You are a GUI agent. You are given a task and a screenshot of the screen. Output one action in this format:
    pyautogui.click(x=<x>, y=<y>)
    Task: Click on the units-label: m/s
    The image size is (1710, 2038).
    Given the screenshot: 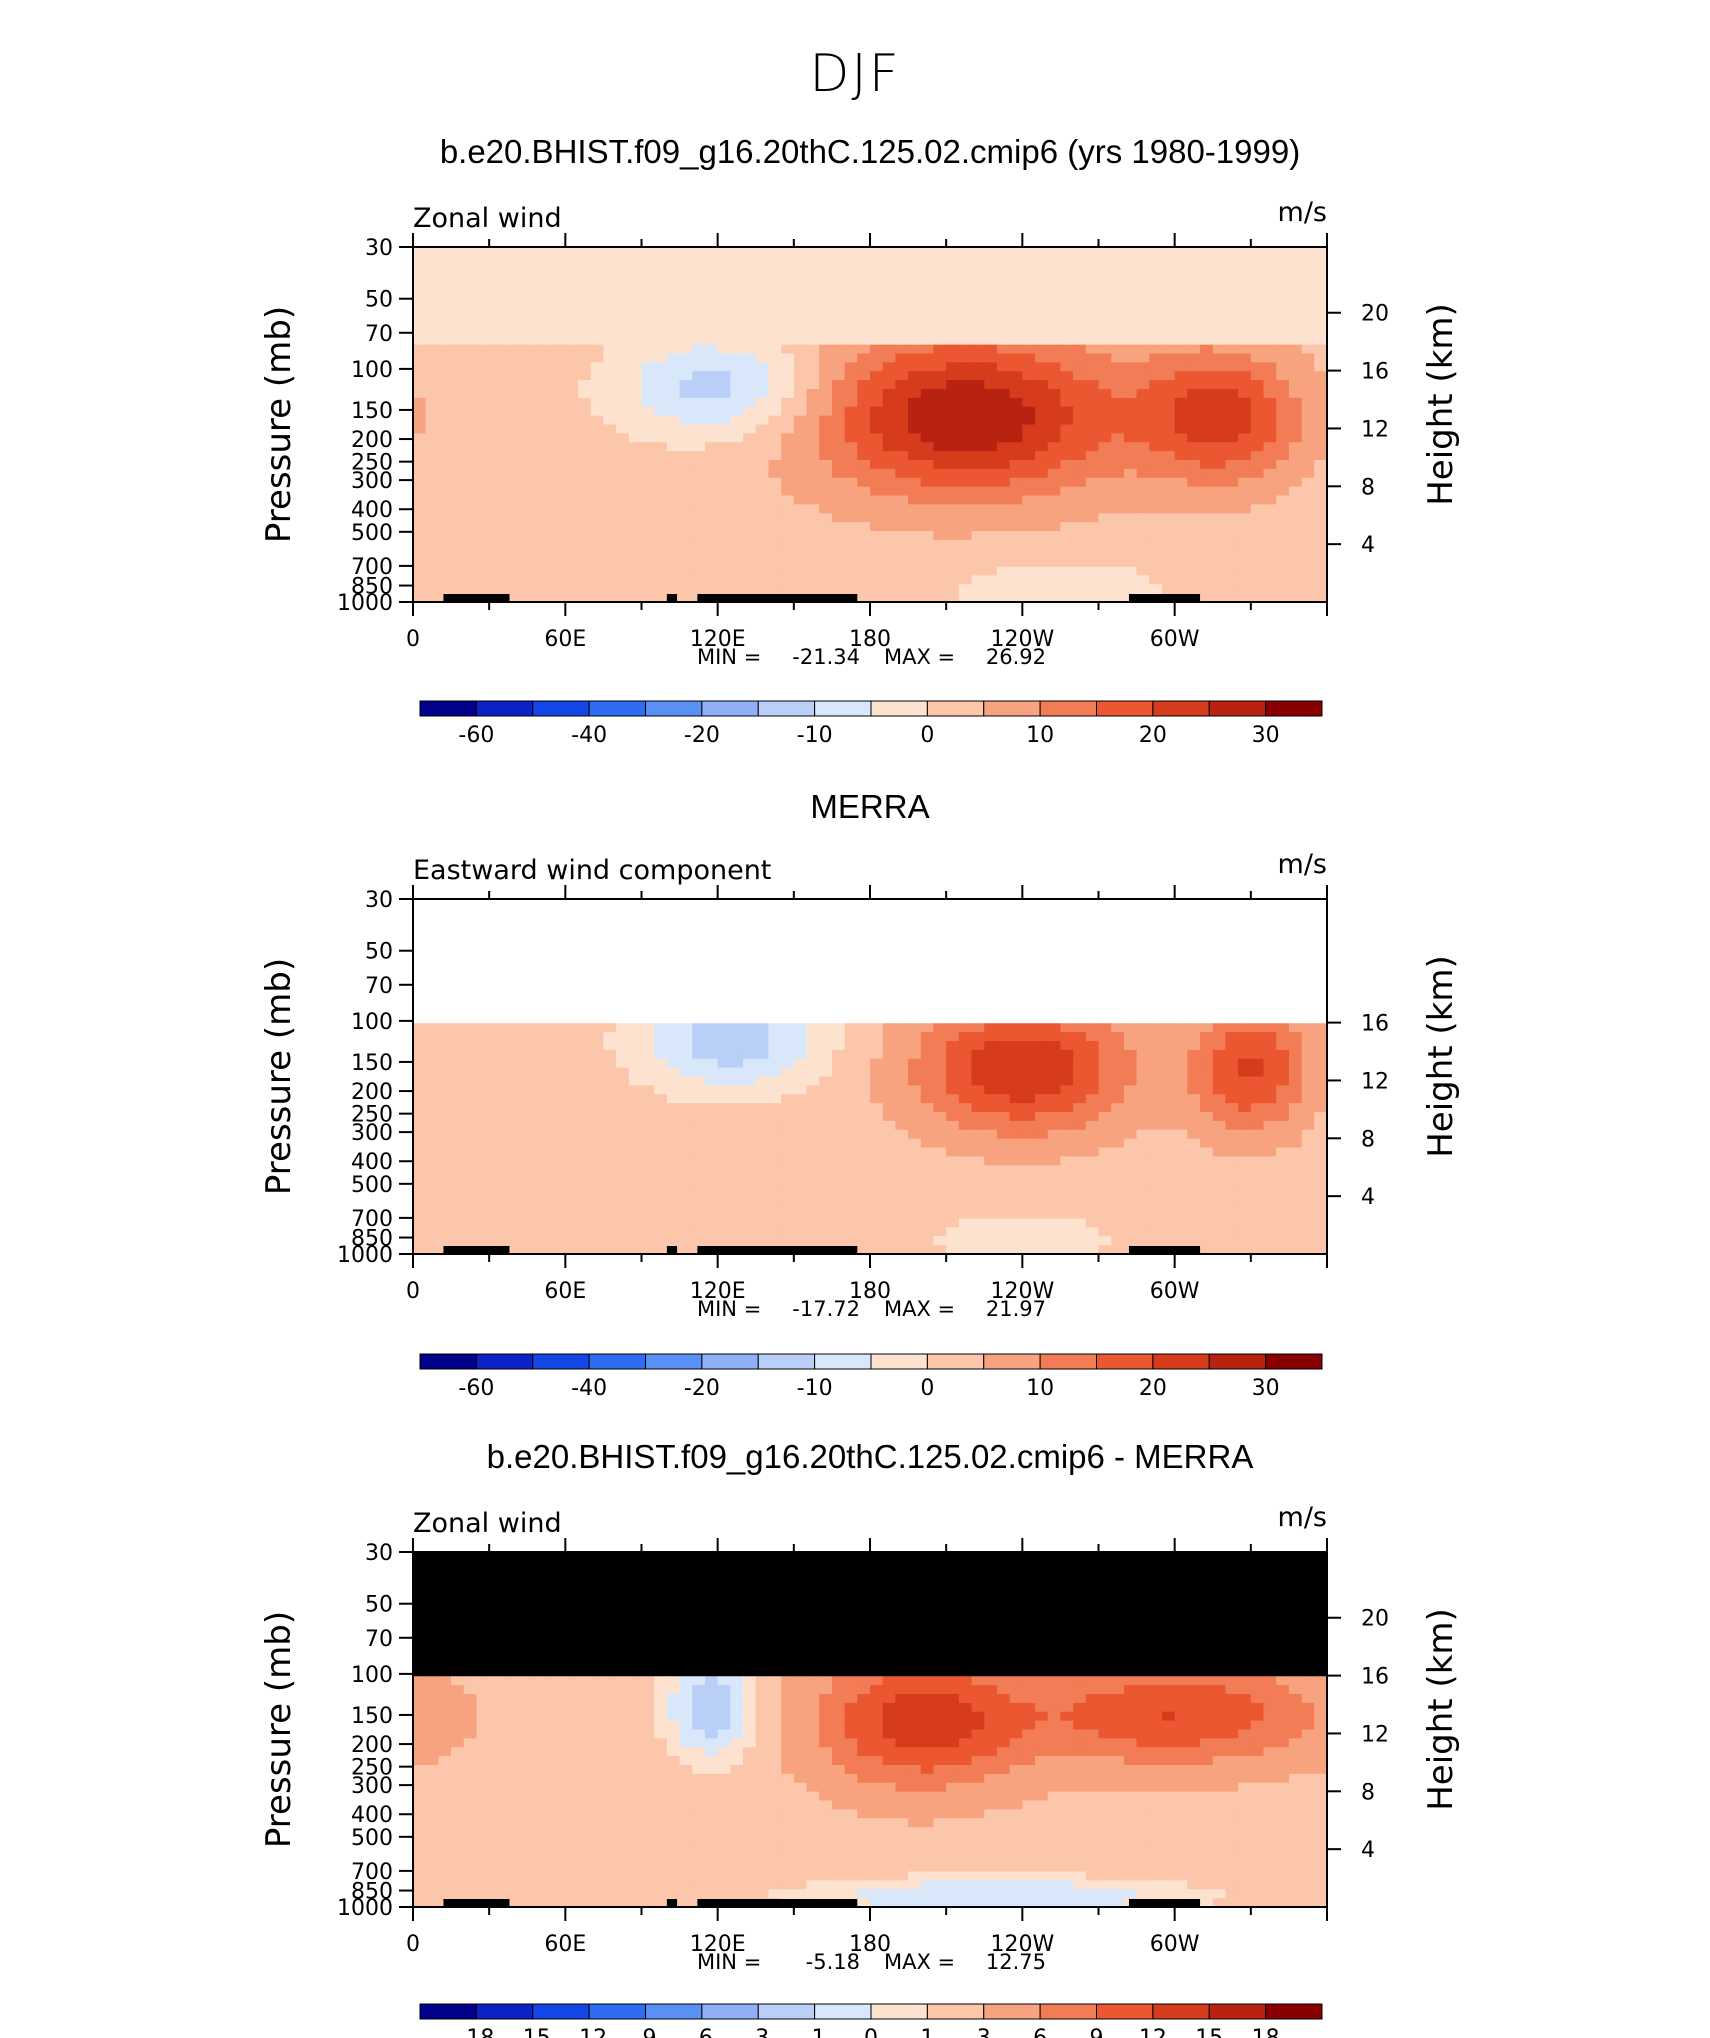 What is the action you would take?
    pyautogui.click(x=1302, y=212)
    